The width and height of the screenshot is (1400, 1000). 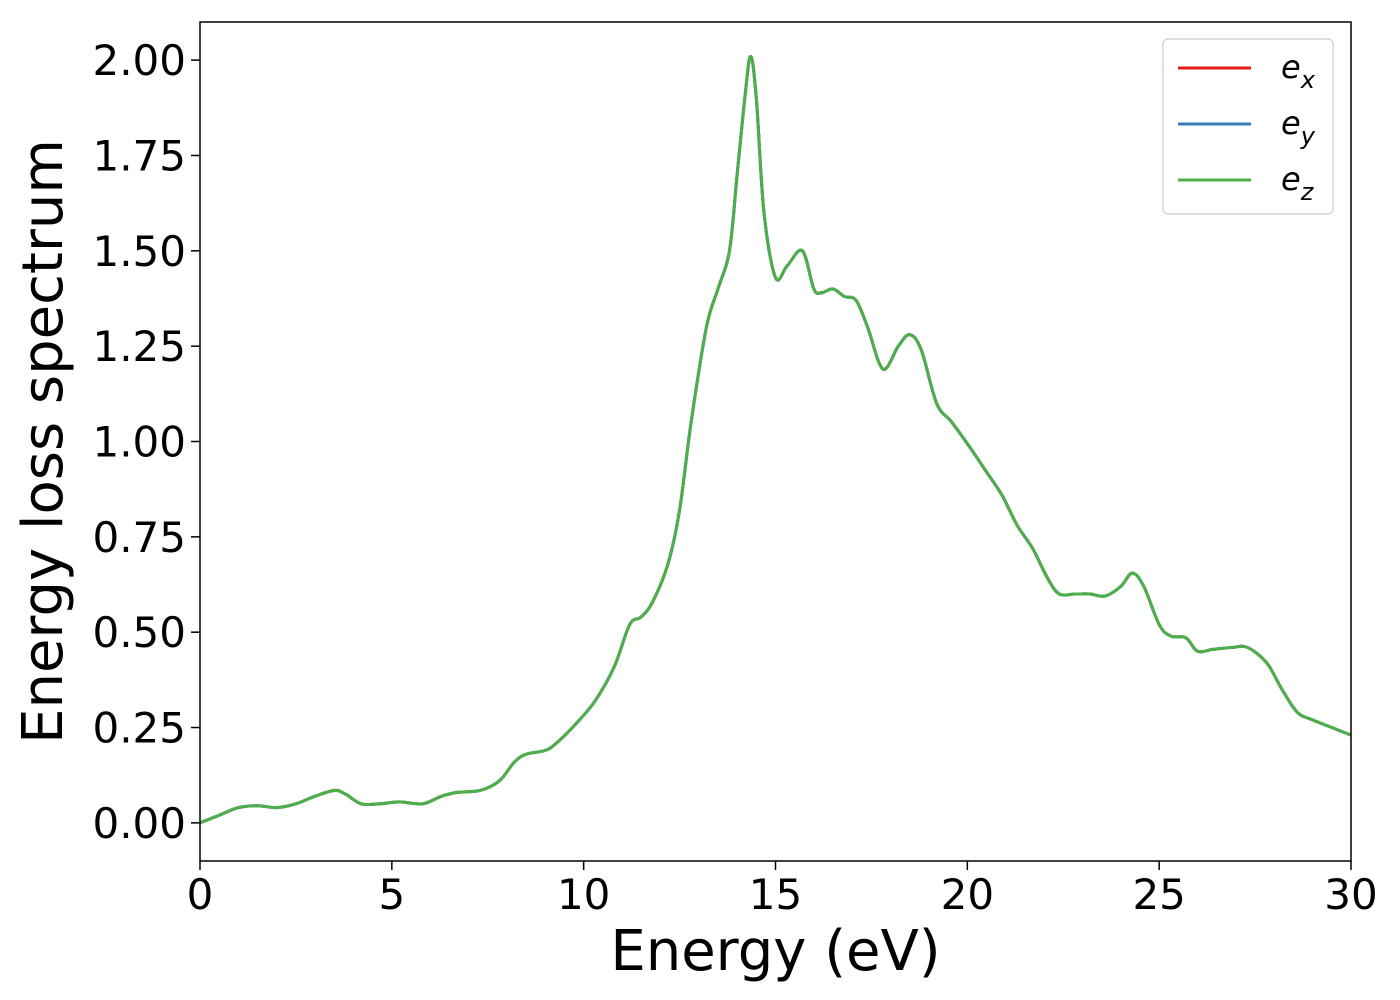 I want to click on legend-label: ez, so click(x=1298, y=183).